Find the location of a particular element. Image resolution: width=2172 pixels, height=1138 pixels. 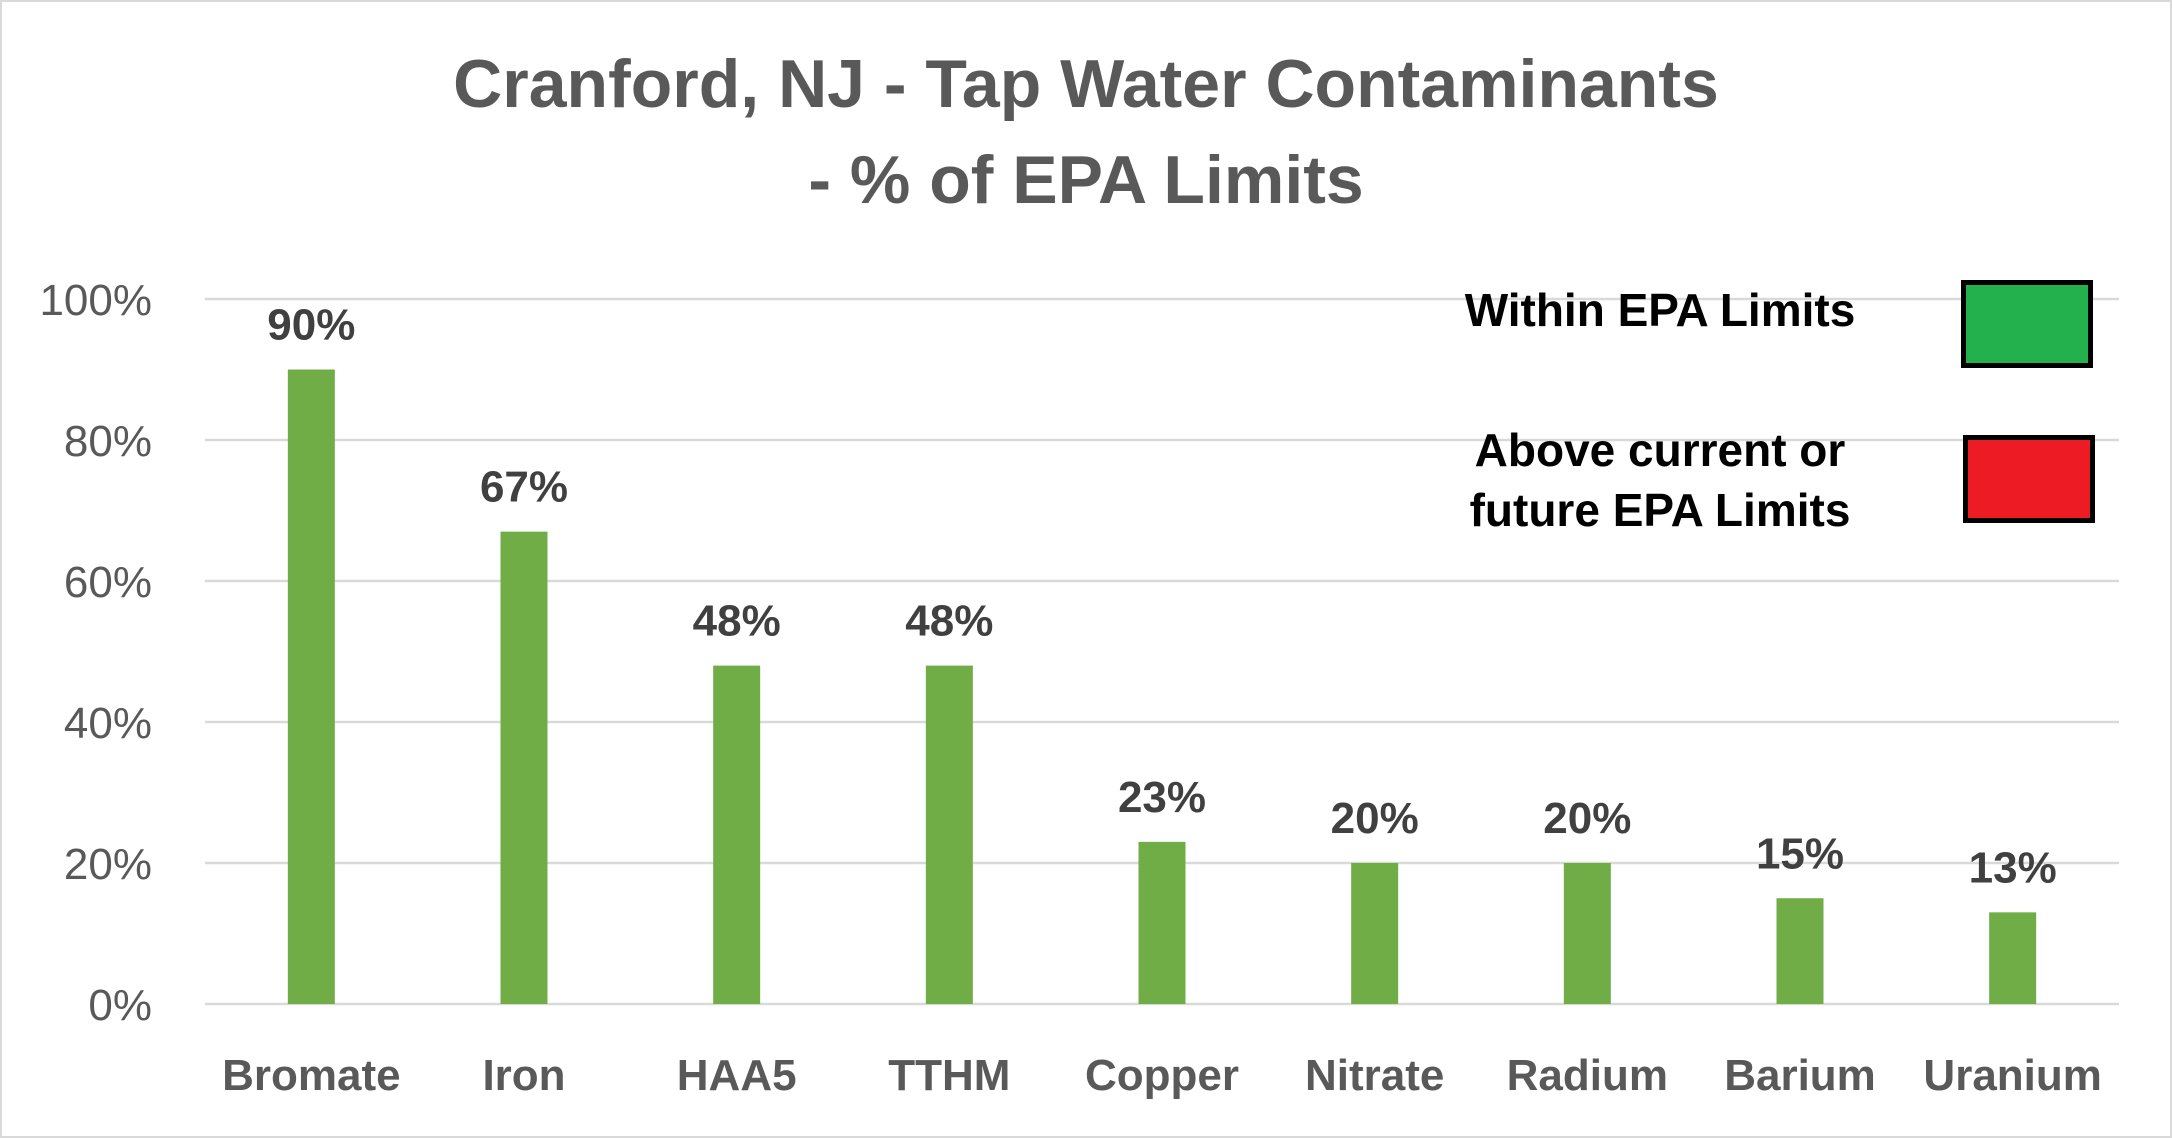

bar-iron is located at coordinates (524, 767).